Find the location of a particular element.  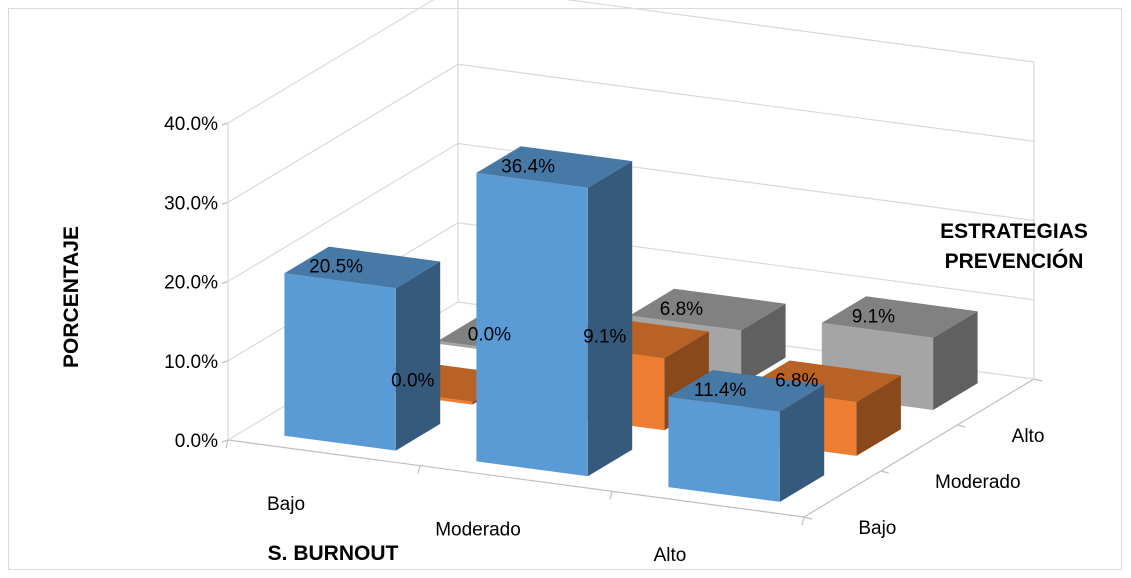

y-tick-label: 10.0% is located at coordinates (191, 362).